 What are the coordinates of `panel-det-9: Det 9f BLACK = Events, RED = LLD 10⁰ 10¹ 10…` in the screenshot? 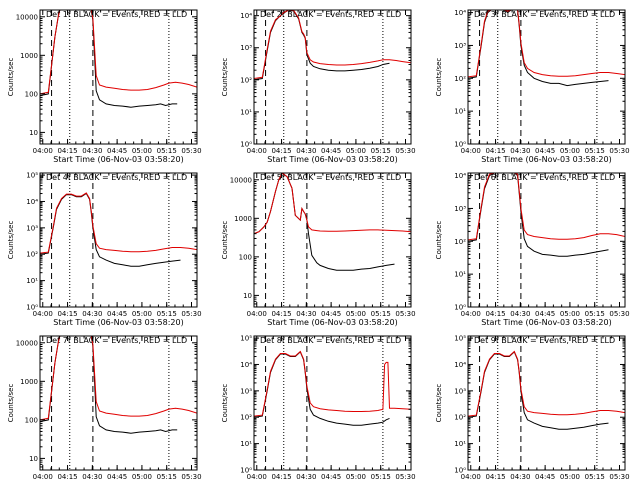 It's located at (532, 407).